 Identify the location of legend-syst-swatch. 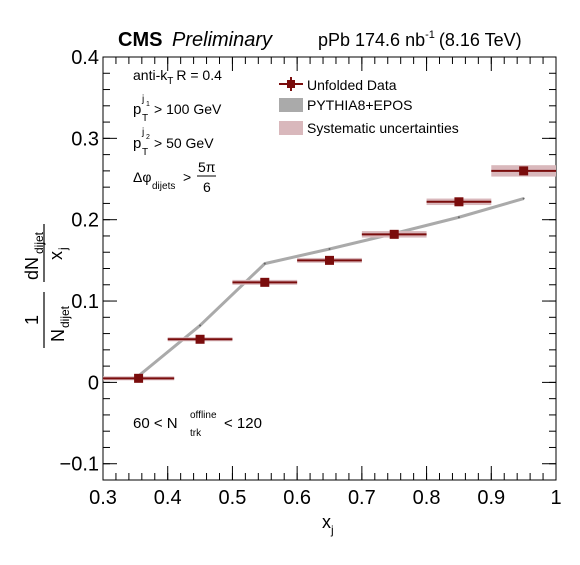
(291, 128).